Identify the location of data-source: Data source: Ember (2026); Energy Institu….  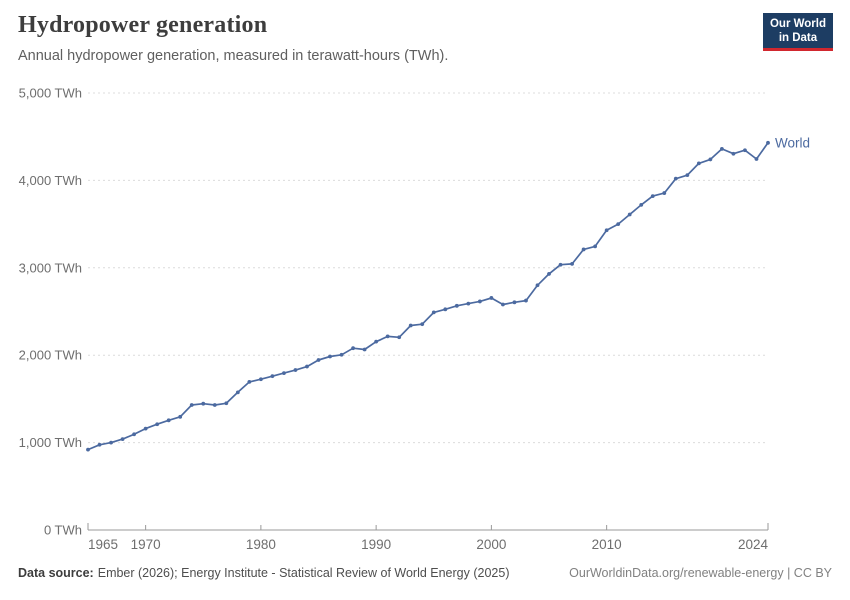
(263, 573).